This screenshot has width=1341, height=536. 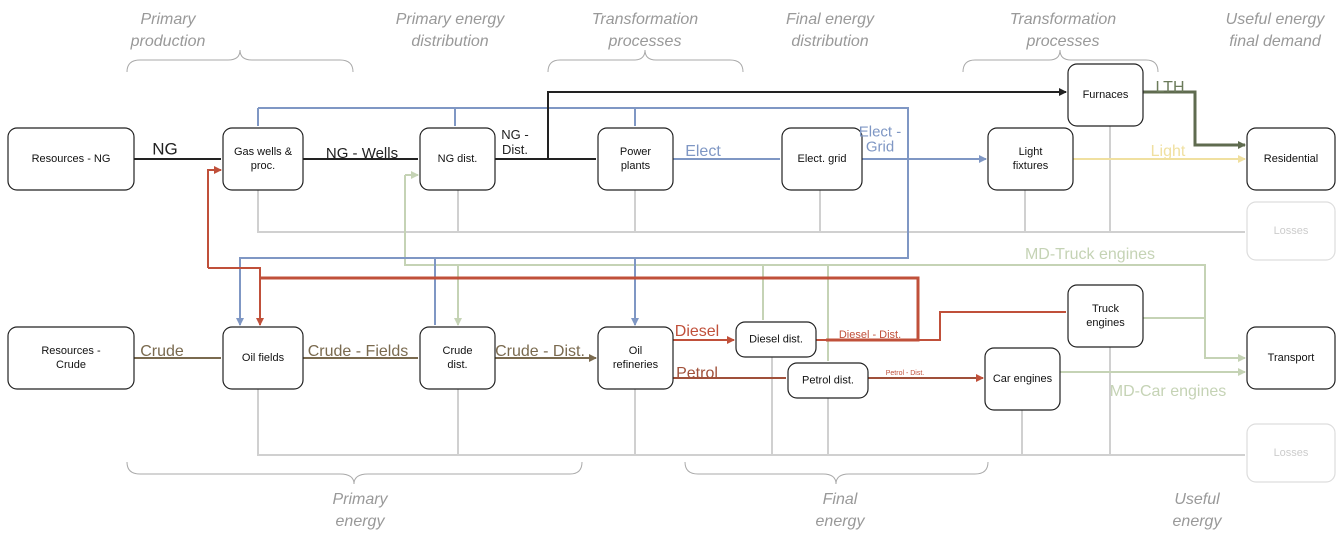 I want to click on node: Car engines, so click(x=1022, y=379).